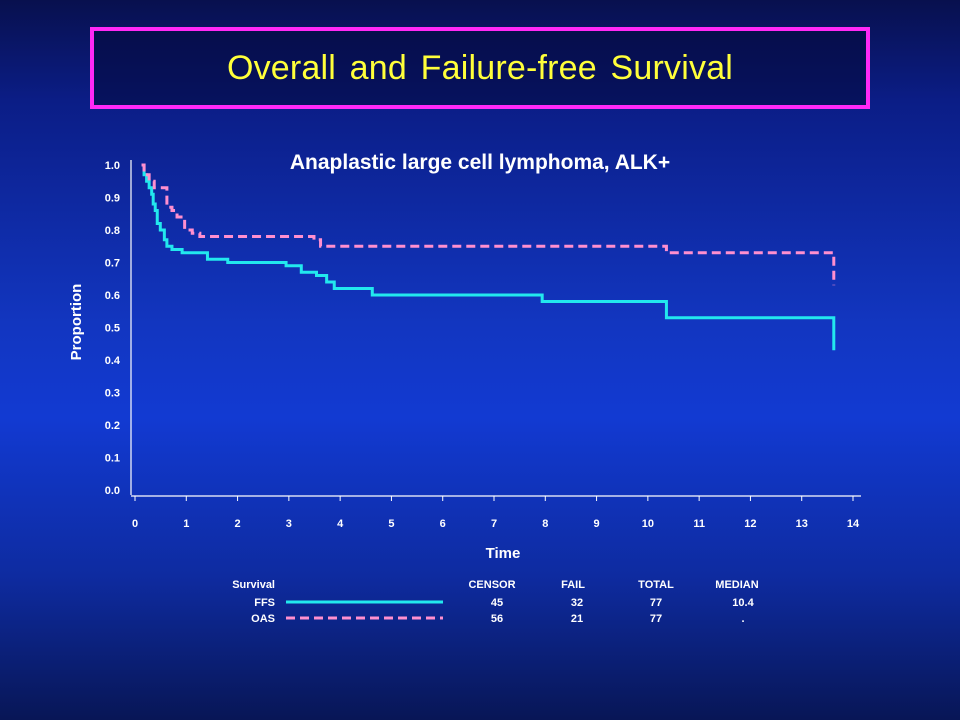 The image size is (960, 720). Describe the element at coordinates (263, 619) in the screenshot. I see `legend-row-label: OAS` at that location.